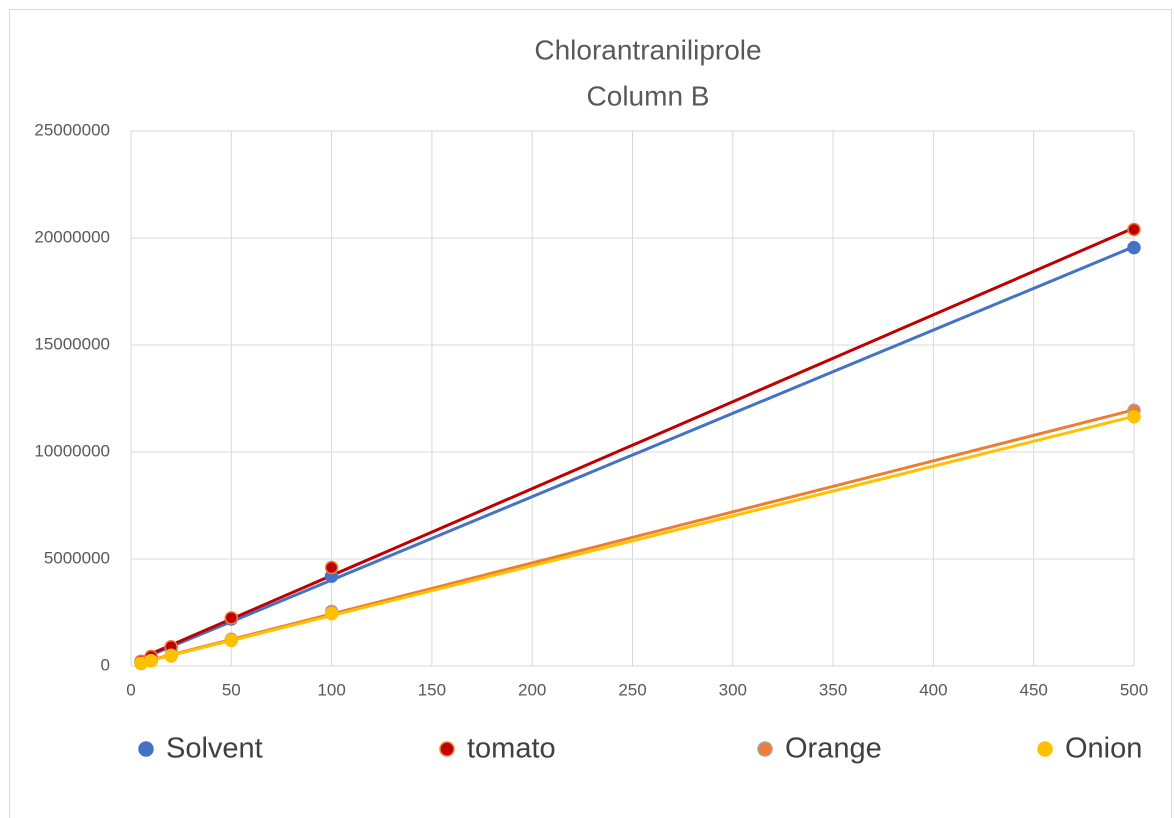 The image size is (1174, 818). Describe the element at coordinates (933, 689) in the screenshot. I see `x-tick-label: 400` at that location.